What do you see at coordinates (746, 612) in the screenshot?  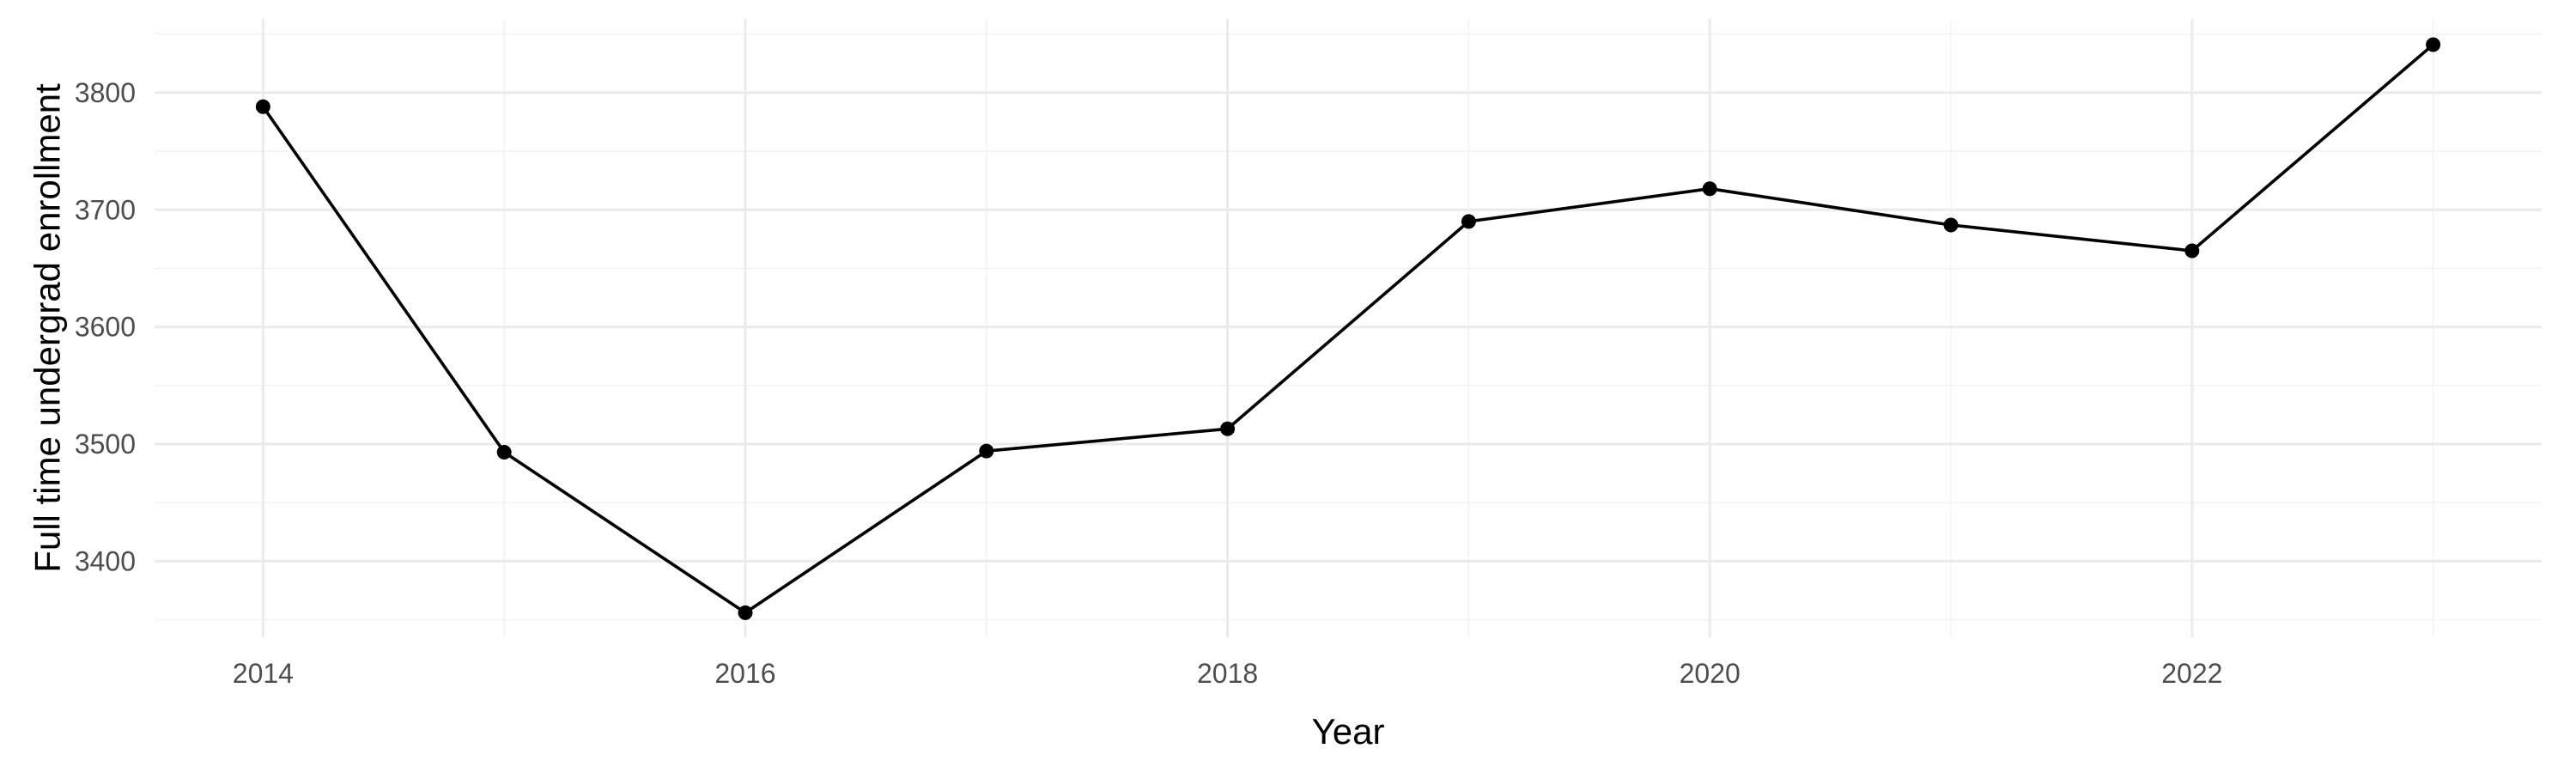 I see `data-point-2016` at bounding box center [746, 612].